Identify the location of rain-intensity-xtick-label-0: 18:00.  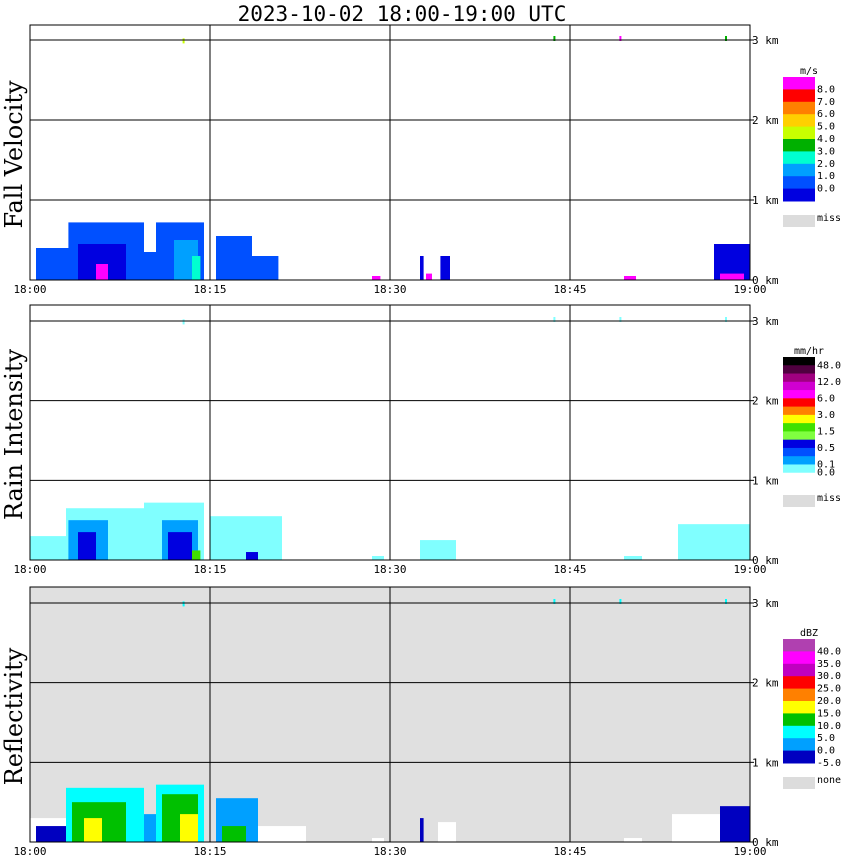
(29, 569).